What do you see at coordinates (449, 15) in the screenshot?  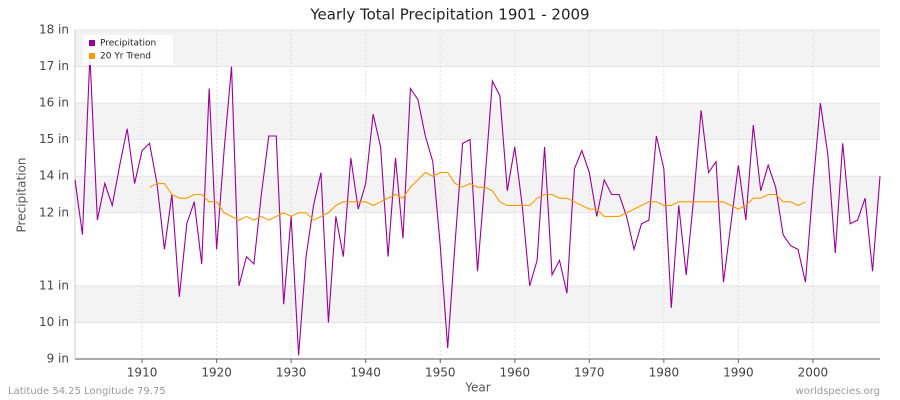 I see `chart-title: Yearly Total Precipitation 1901 - 2009` at bounding box center [449, 15].